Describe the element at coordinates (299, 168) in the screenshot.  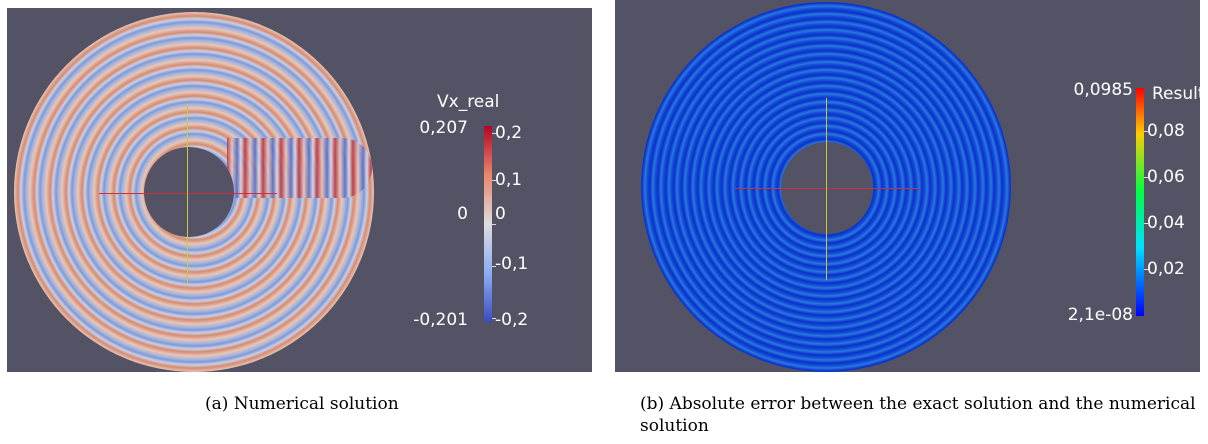
I see `wake` at that location.